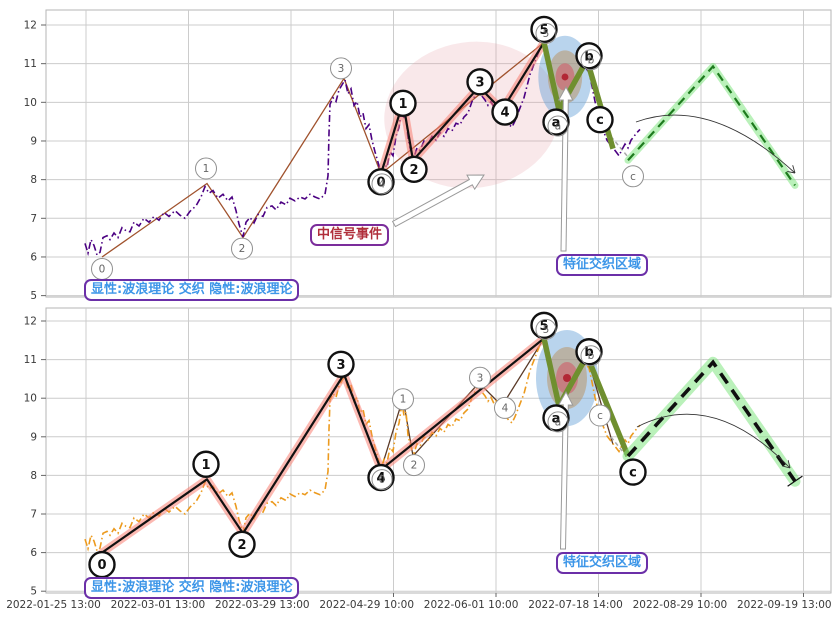 This screenshot has width=839, height=617. Describe the element at coordinates (575, 605) in the screenshot. I see `x-tick-label: 2022-07-18 14:00` at that location.